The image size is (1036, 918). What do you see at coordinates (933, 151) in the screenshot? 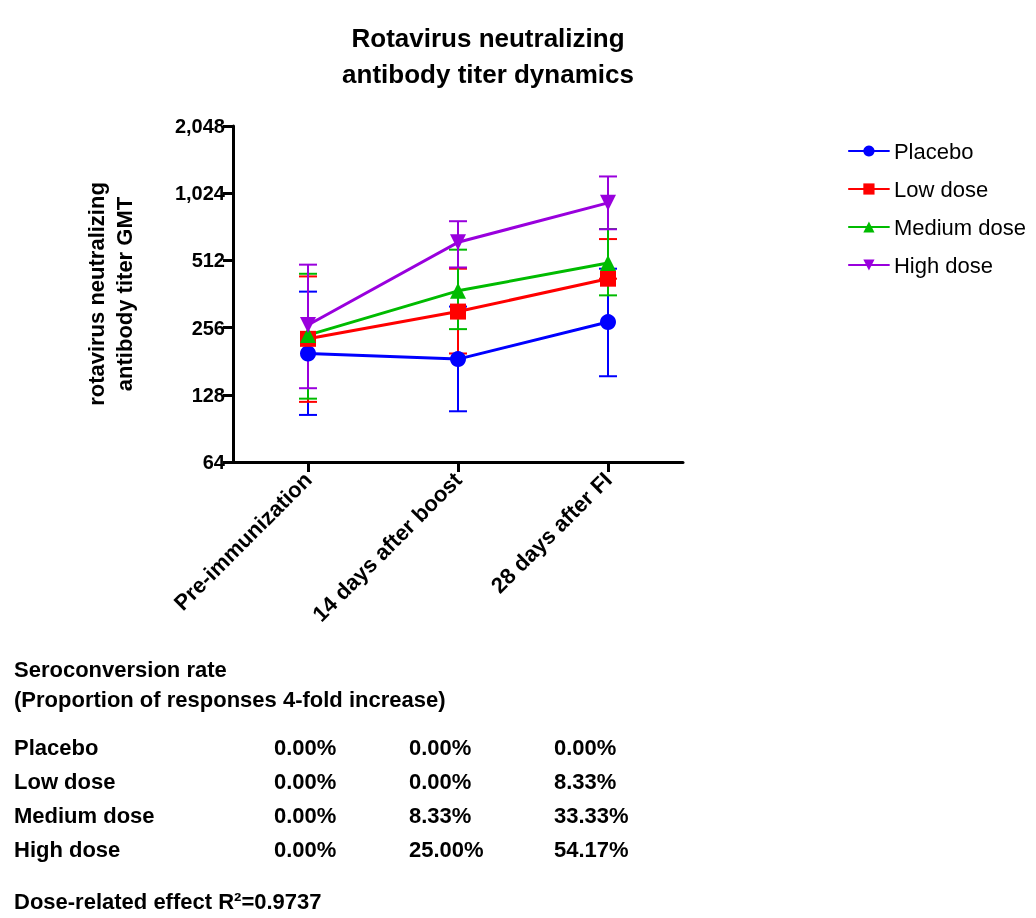
I see `legend-label: Placebo` at bounding box center [933, 151].